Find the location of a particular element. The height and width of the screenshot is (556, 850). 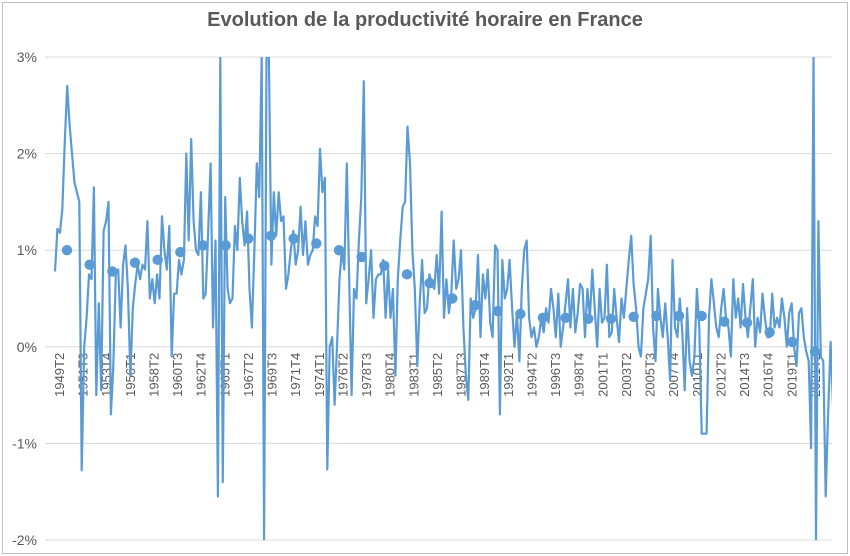

x-tick-label: 2001T1 is located at coordinates (602, 375).